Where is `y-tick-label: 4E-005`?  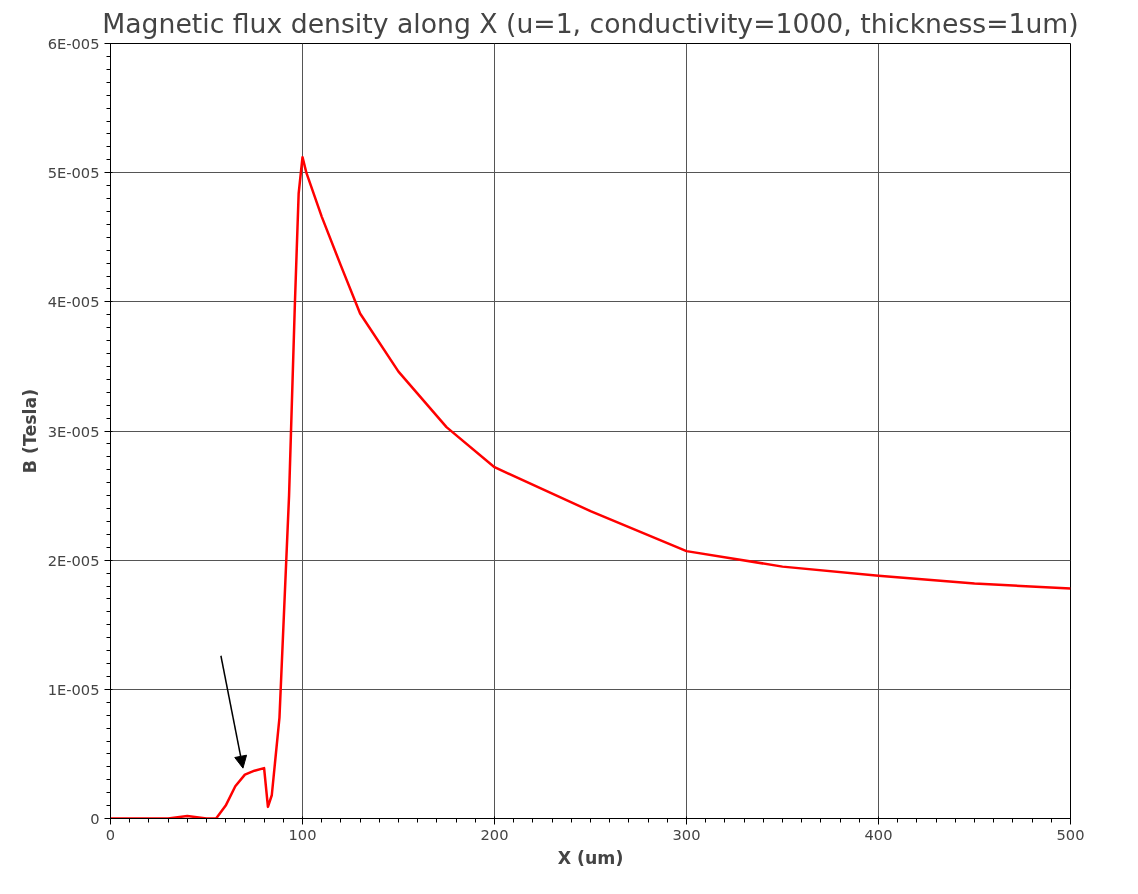
y-tick-label: 4E-005 is located at coordinates (73, 302).